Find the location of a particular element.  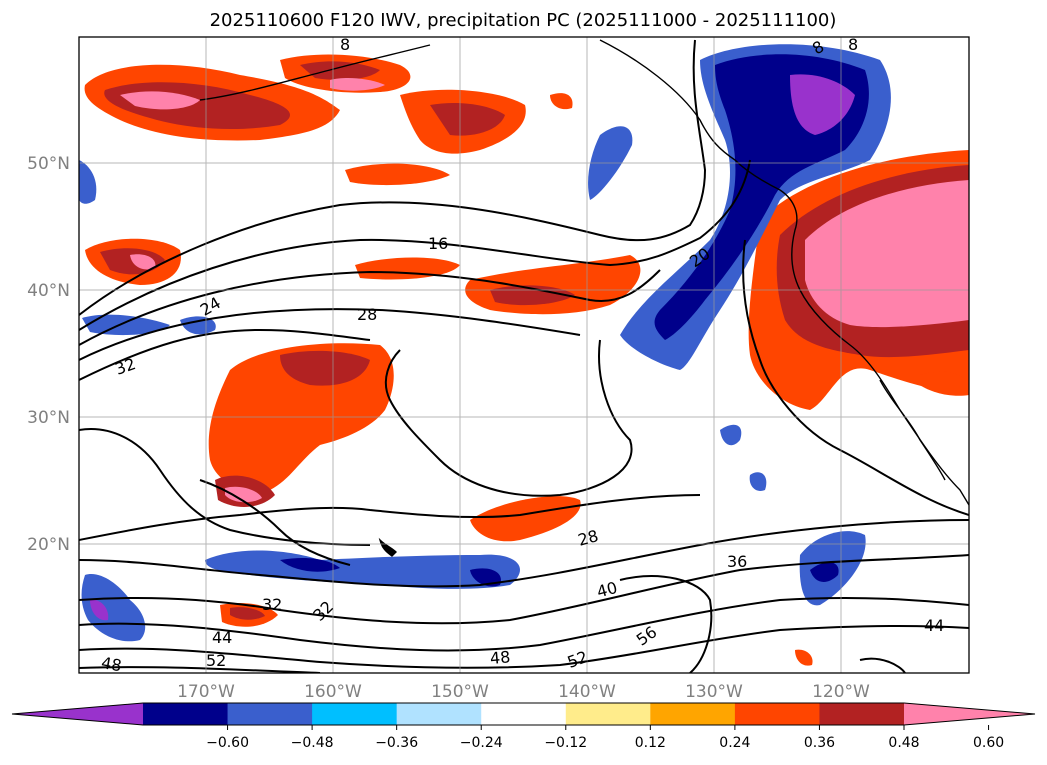

lon-label-150w: 150°W is located at coordinates (460, 692).